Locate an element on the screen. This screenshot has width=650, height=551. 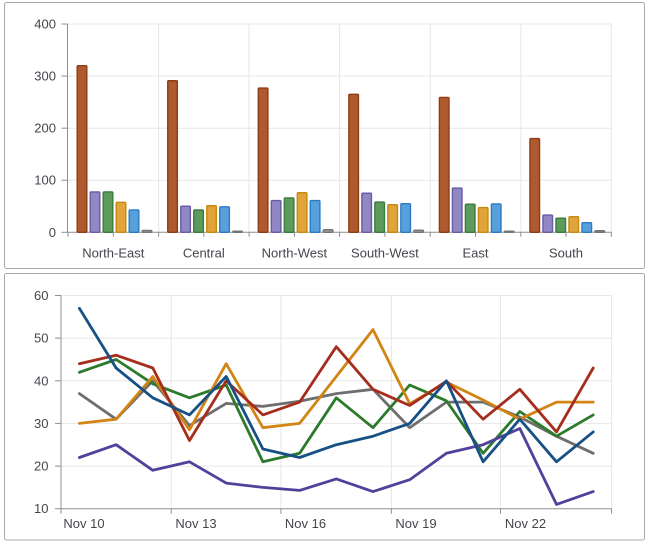
svg-text: East is located at coordinates (475, 253).